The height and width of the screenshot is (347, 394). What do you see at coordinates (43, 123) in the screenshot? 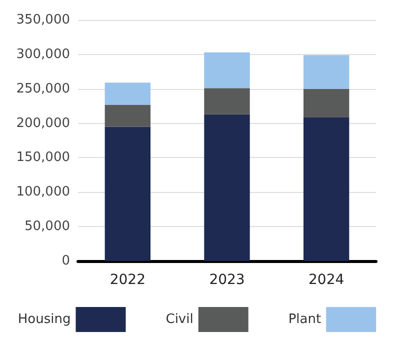
I see `y-tick-label: 200,000` at bounding box center [43, 123].